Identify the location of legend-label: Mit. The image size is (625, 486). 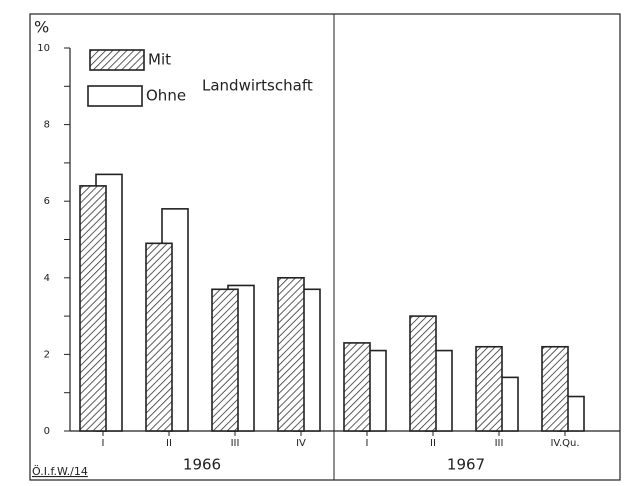
(159, 60).